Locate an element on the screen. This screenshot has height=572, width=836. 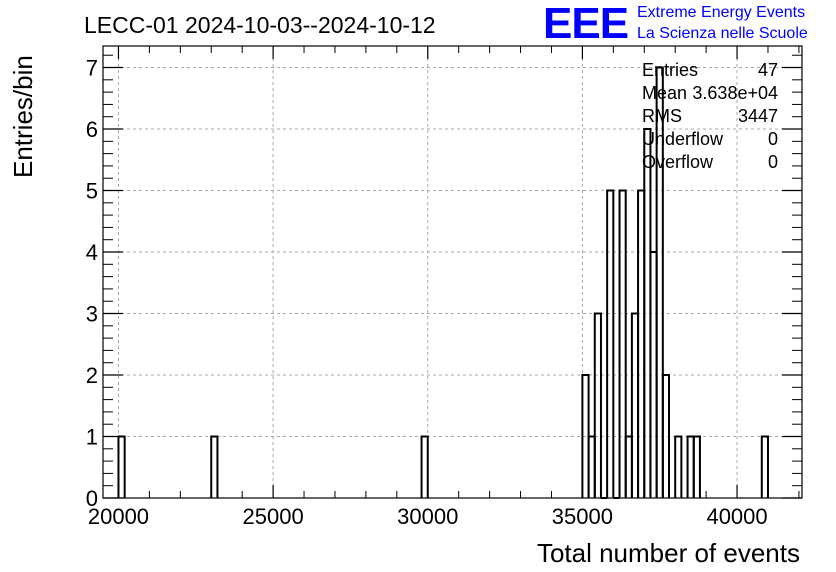
y-tick-label: 5 is located at coordinates (92, 191).